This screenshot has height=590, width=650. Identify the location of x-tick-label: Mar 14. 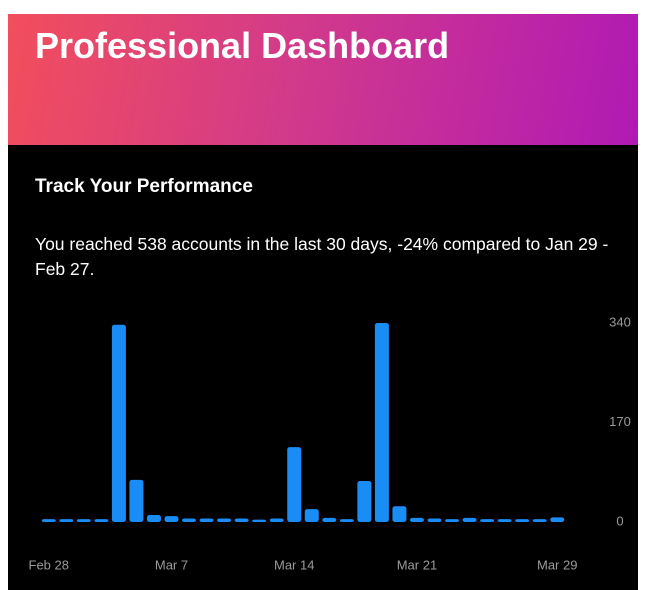
(294, 564).